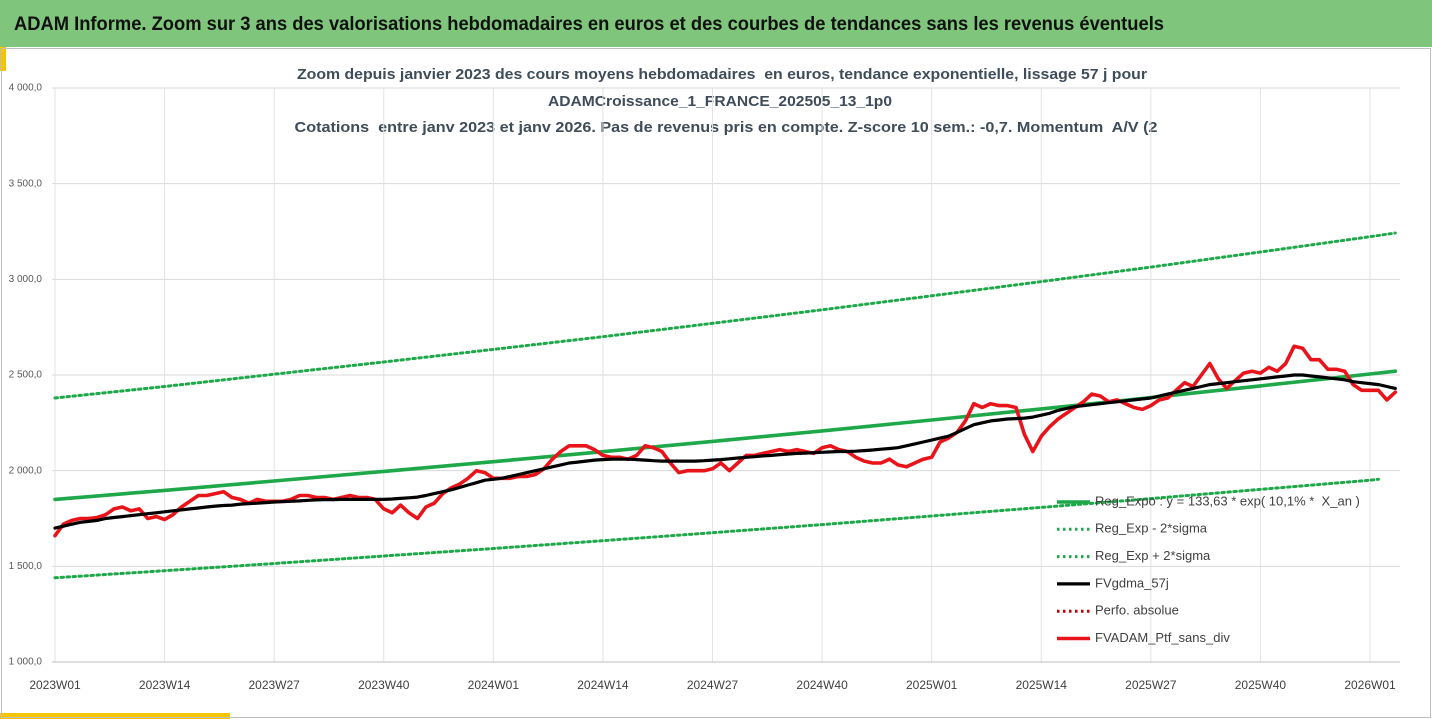 This screenshot has width=1432, height=719. What do you see at coordinates (26, 470) in the screenshot?
I see `y-tick-label: 2 000,0` at bounding box center [26, 470].